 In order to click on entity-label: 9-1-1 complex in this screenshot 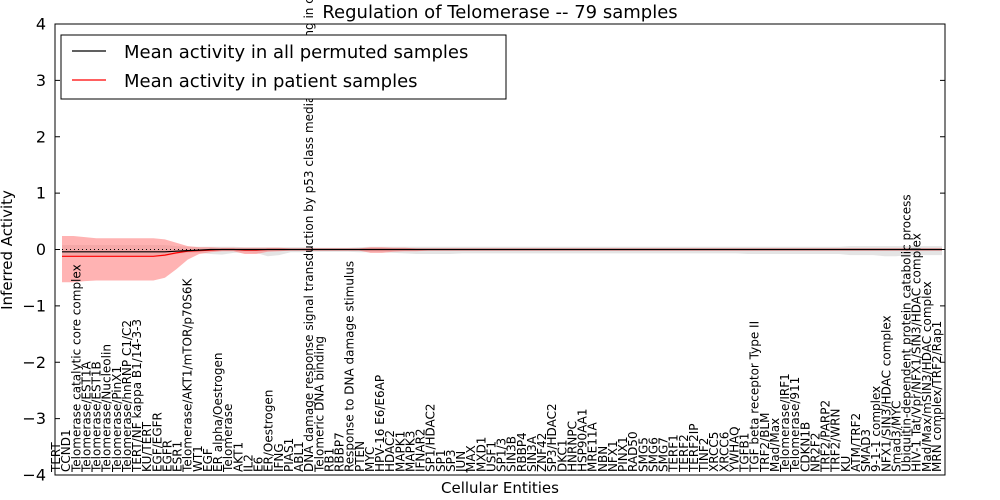, I will do `click(876, 429)`.